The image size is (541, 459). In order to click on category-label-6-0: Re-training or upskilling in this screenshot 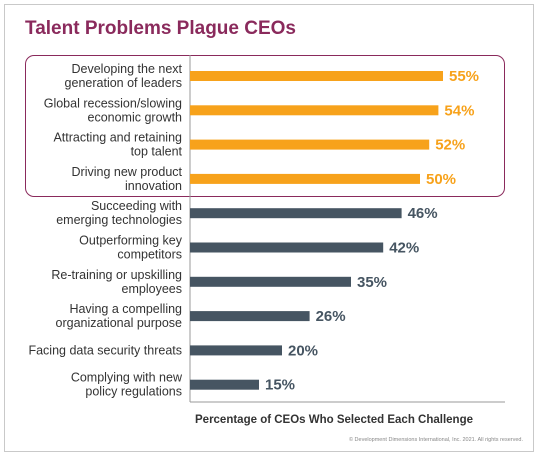, I will do `click(116, 275)`.